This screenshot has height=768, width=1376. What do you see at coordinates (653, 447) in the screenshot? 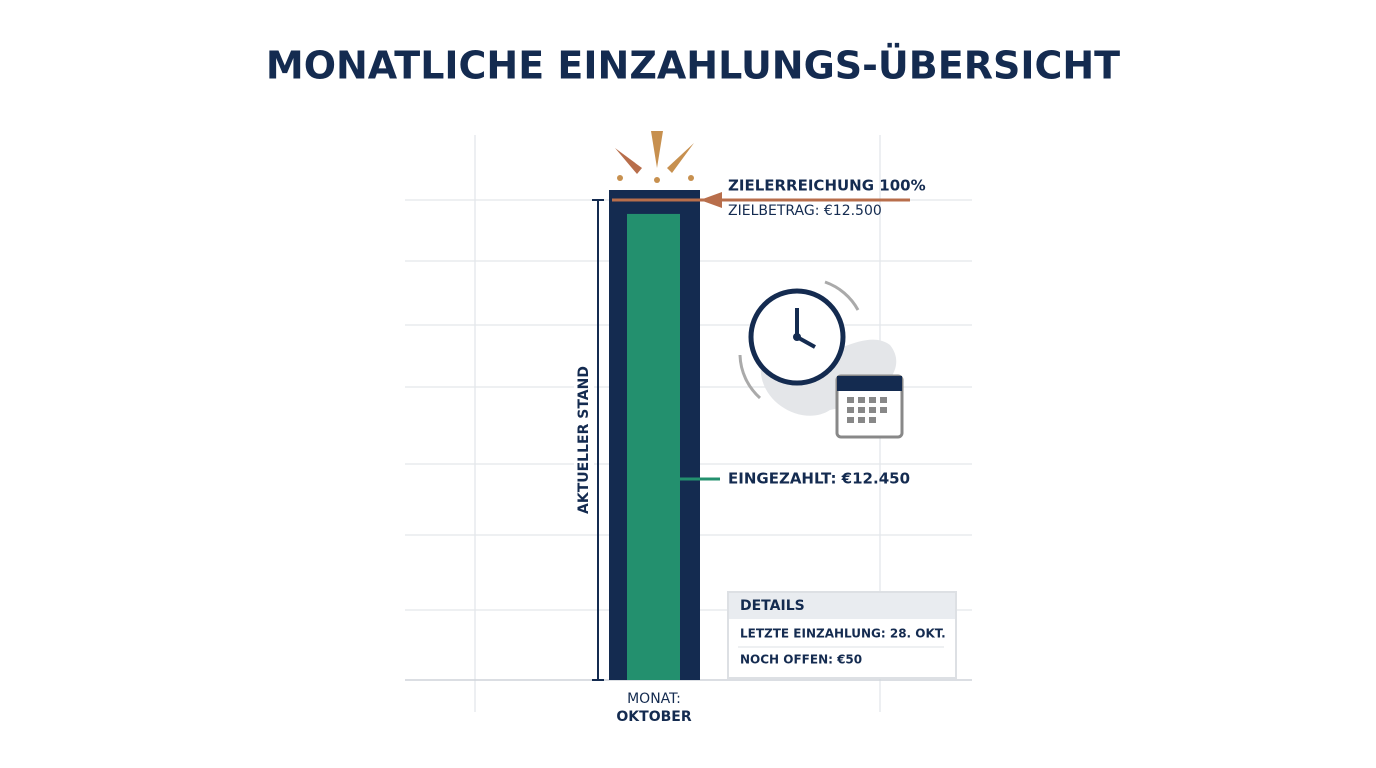
I see `bar` at bounding box center [653, 447].